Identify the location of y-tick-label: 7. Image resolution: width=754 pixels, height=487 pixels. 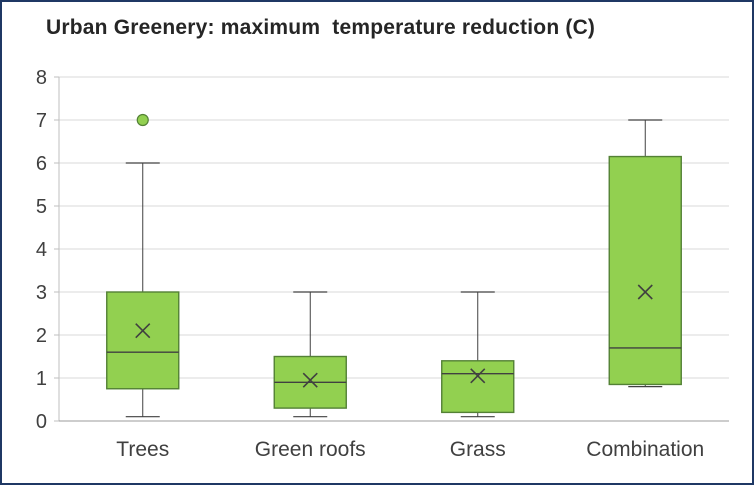
(41, 121).